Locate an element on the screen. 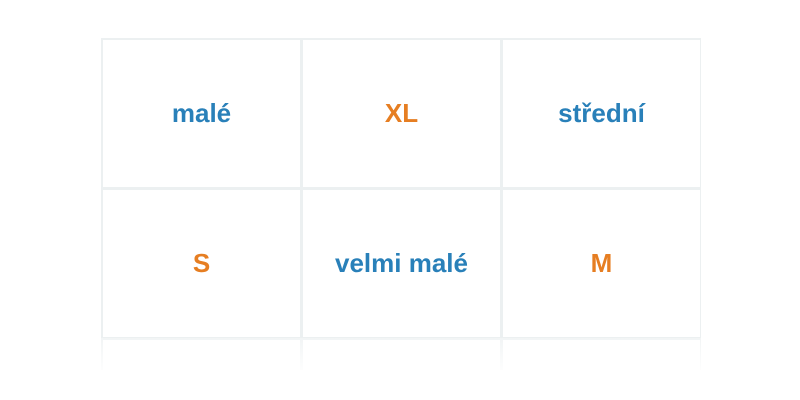 The image size is (800, 400). card-label: M is located at coordinates (601, 263).